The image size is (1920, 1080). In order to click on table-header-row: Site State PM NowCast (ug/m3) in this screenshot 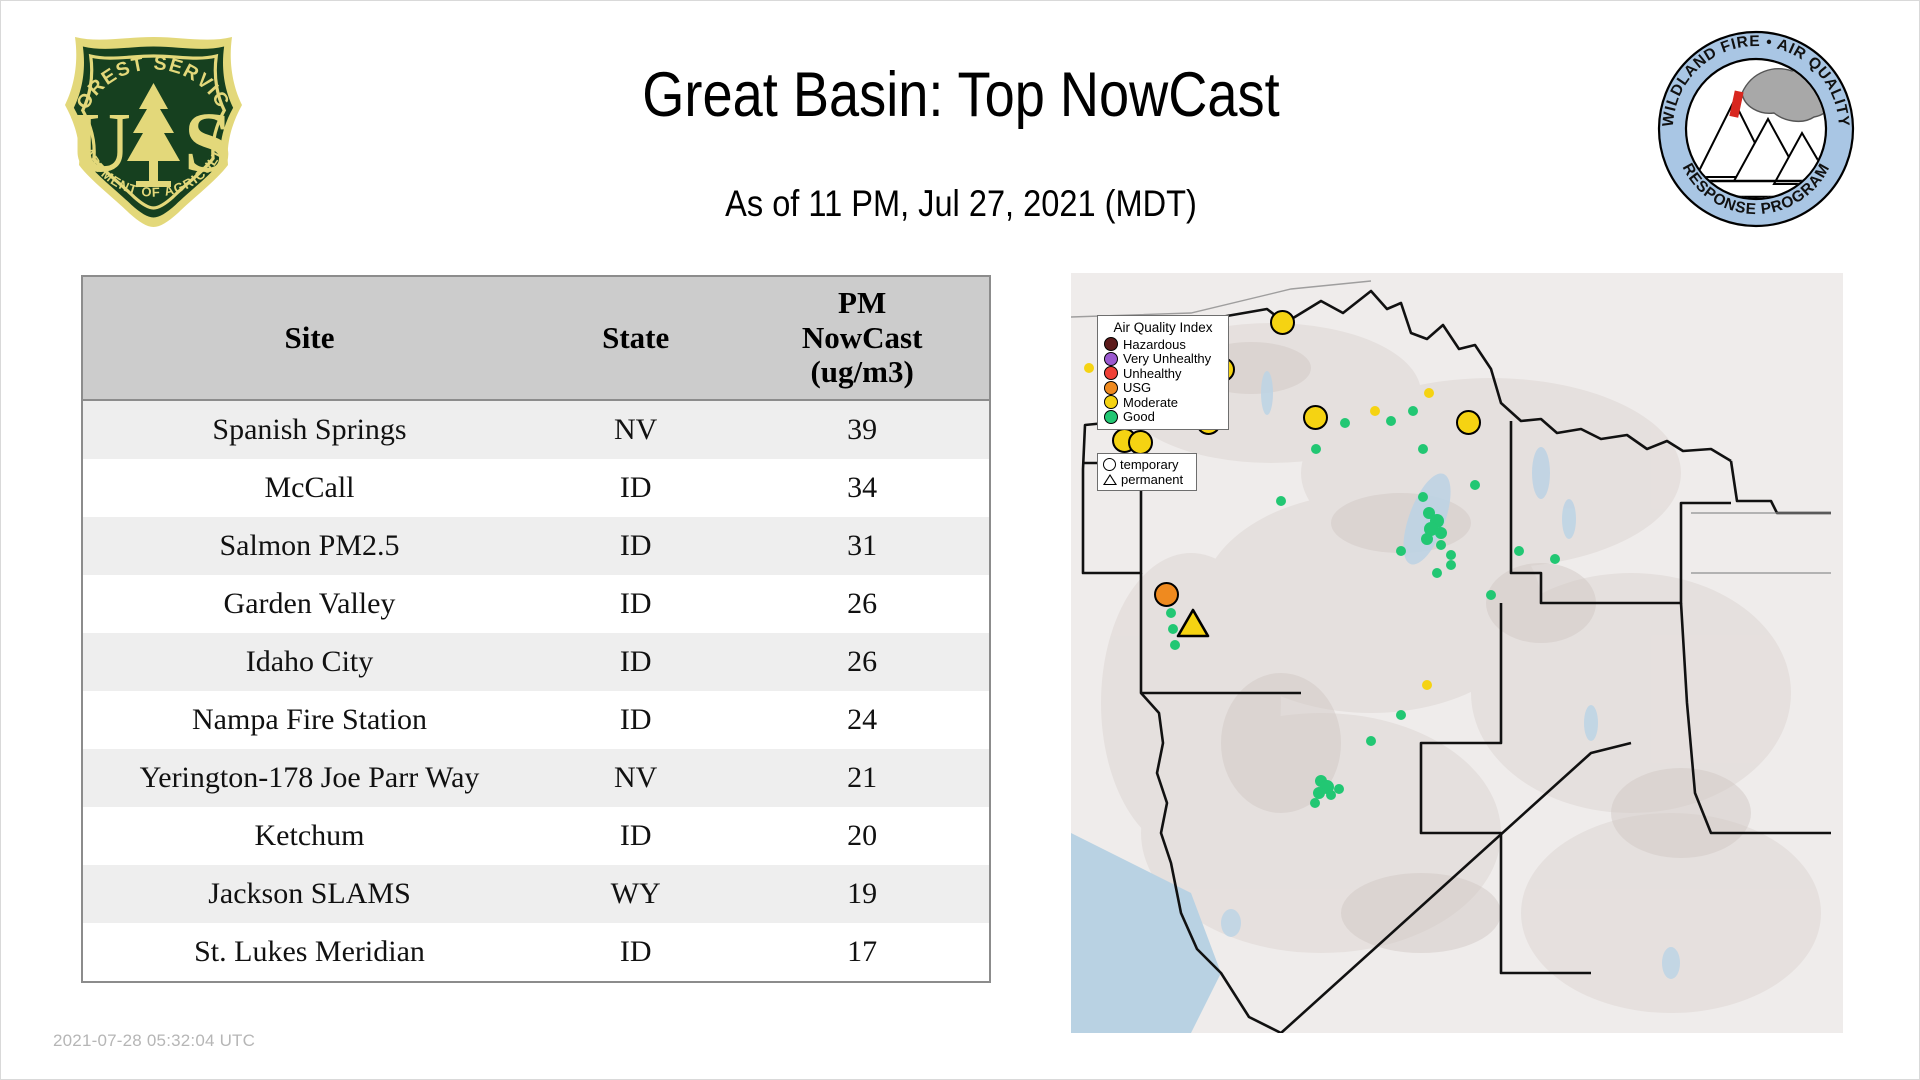, I will do `click(536, 339)`.